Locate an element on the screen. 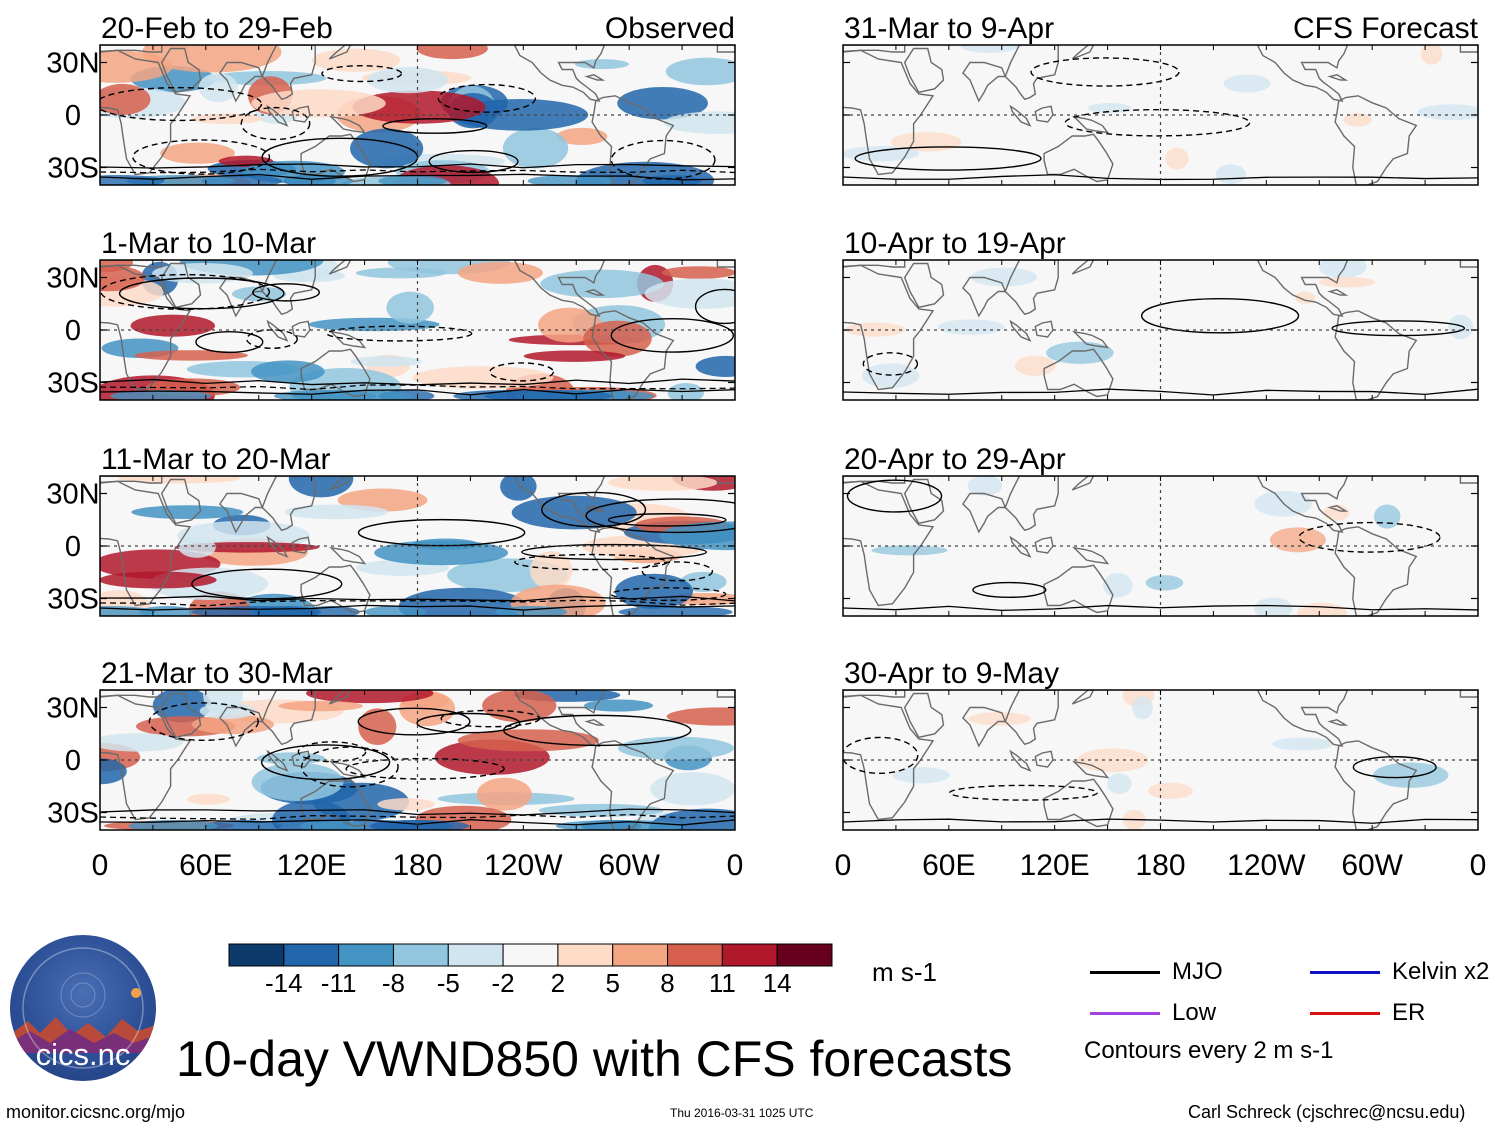  legend-swatch-kelvin is located at coordinates (1345, 972).